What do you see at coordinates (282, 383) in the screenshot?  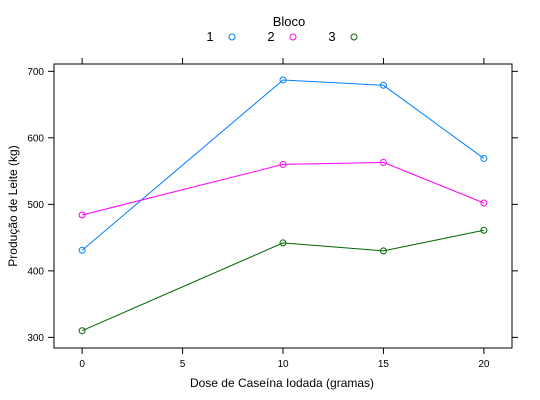 I see `x-axis-label: Dose de Caseína Iodada (gramas)` at bounding box center [282, 383].